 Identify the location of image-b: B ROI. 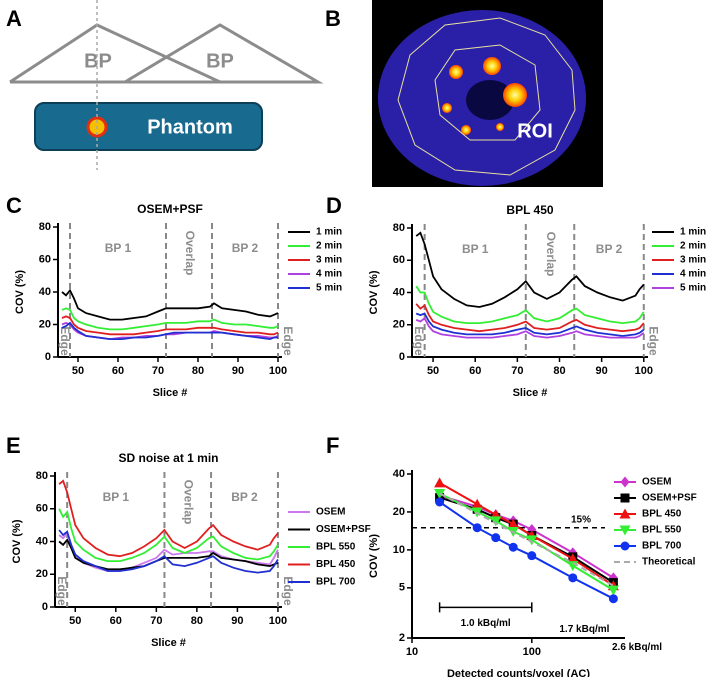
(464, 93).